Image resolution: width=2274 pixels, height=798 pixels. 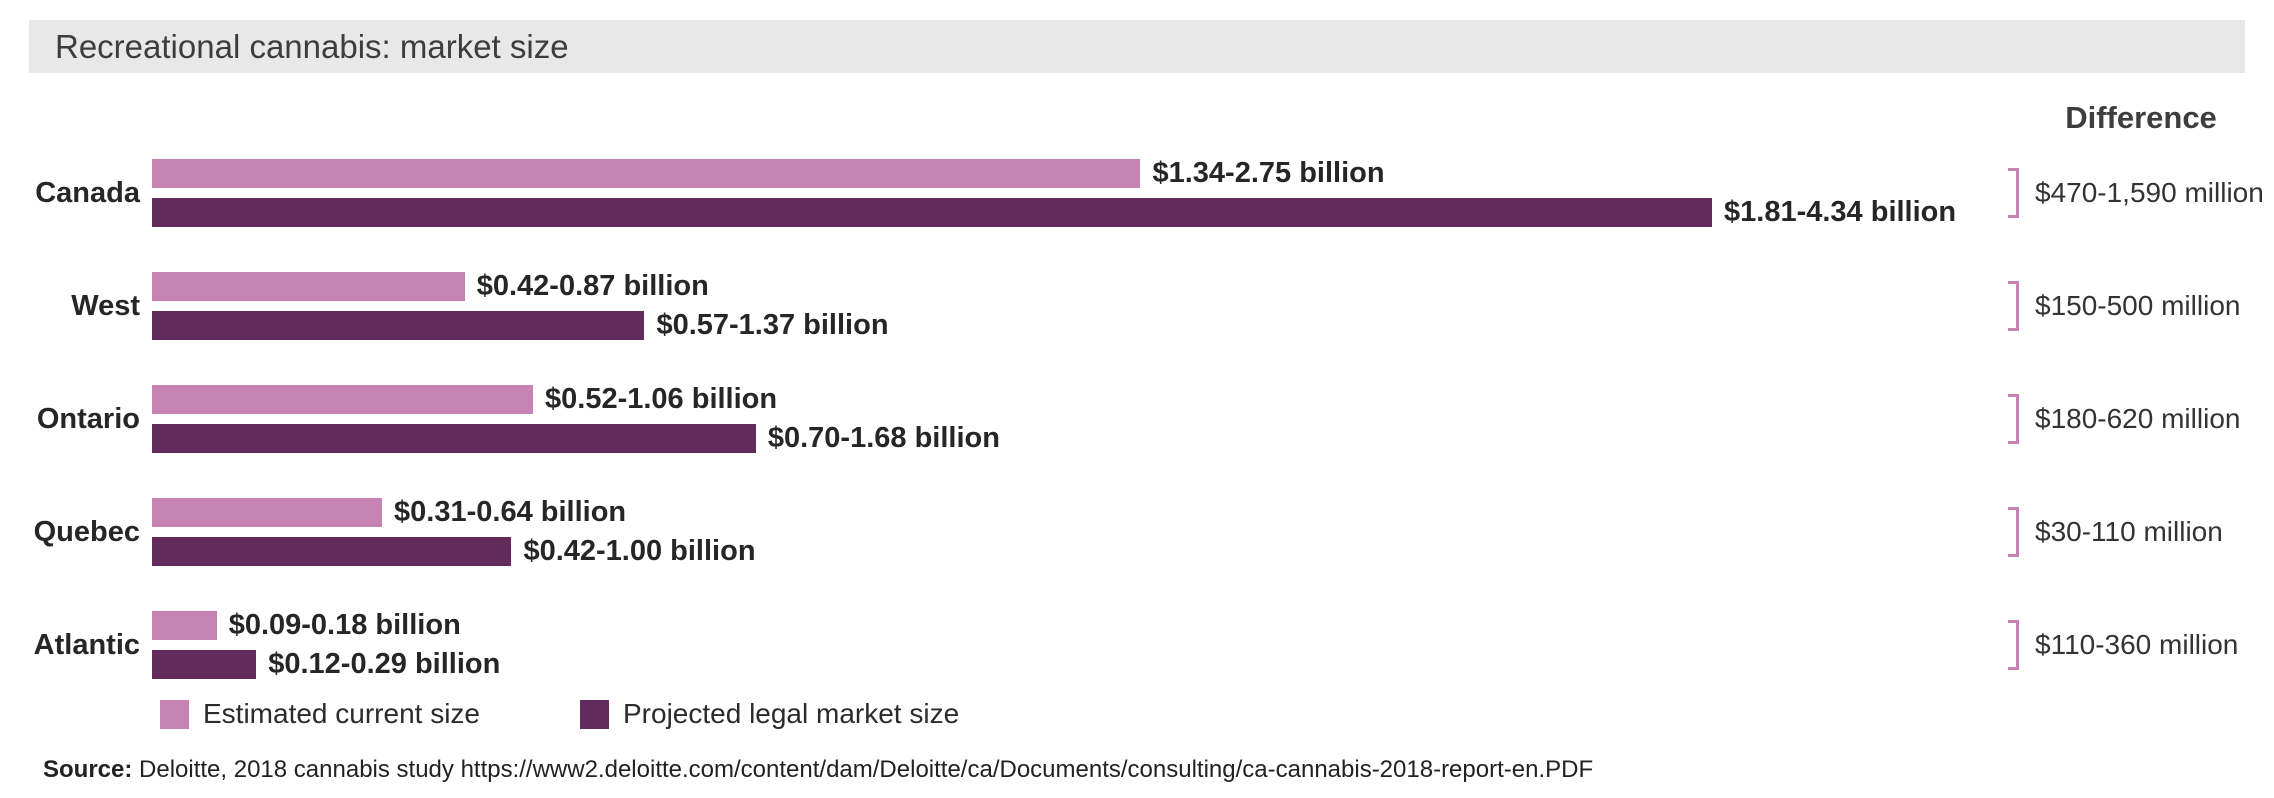 I want to click on difference-value: $150-500 million, so click(x=2138, y=305).